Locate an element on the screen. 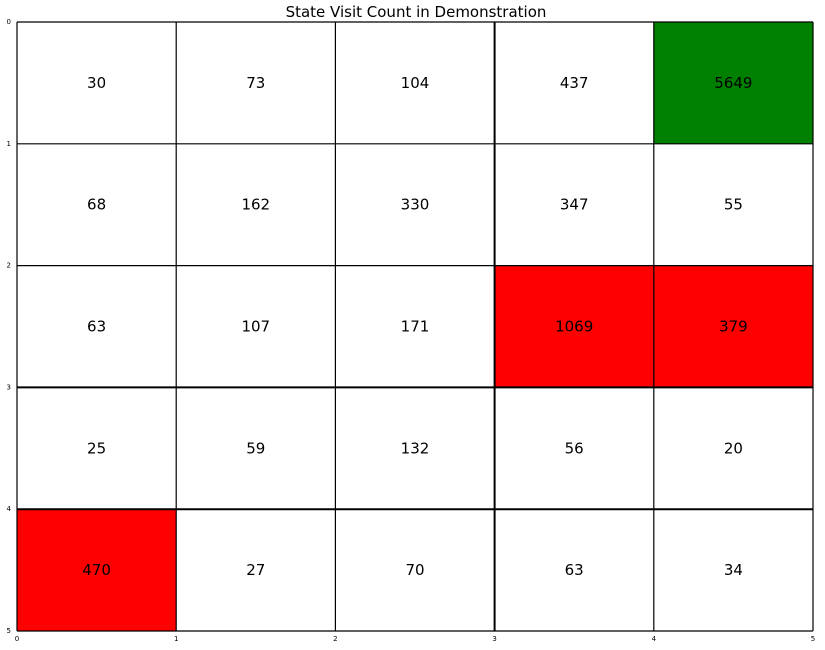 The height and width of the screenshot is (650, 825). cell-value-label: 34 is located at coordinates (733, 570).